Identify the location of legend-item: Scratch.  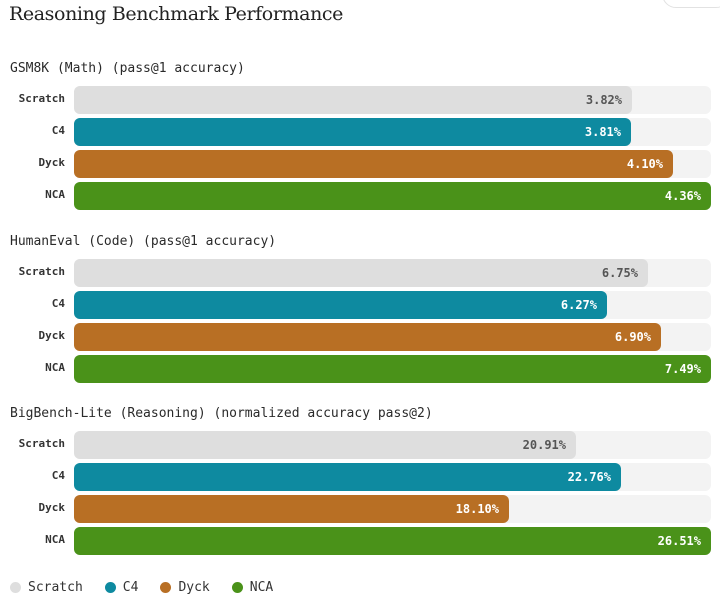
(46, 587).